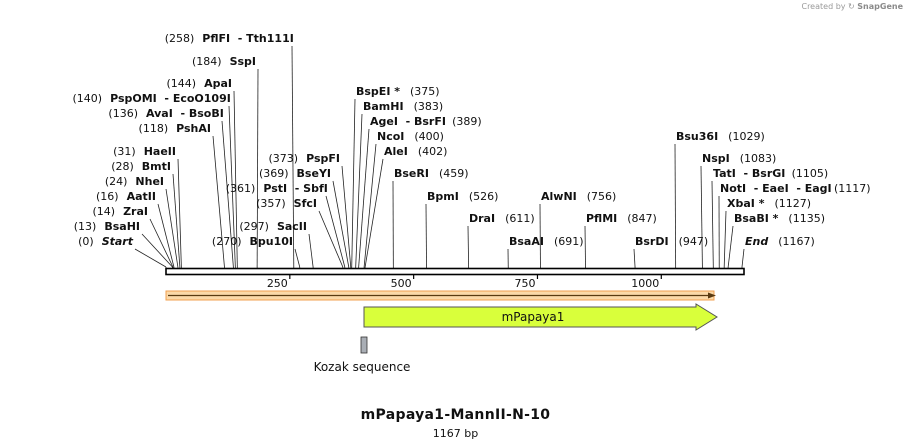 This screenshot has width=911, height=448. What do you see at coordinates (540, 317) in the screenshot?
I see `feature-mpapaya1: mPapaya1` at bounding box center [540, 317].